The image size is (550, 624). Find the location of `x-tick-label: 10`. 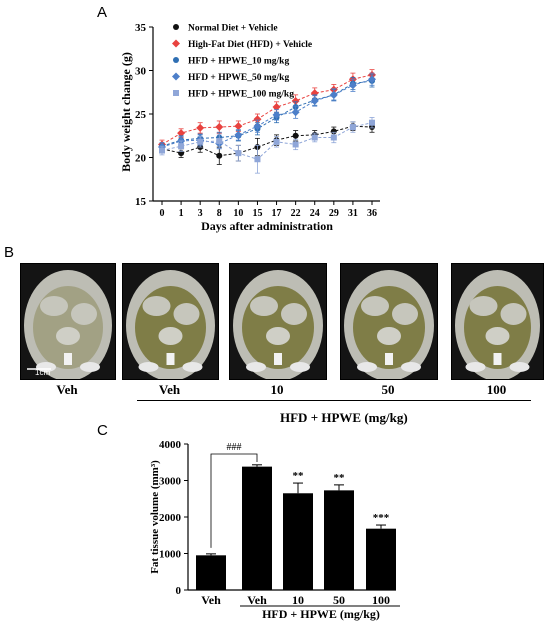

x-tick-label: 10 is located at coordinates (238, 213).